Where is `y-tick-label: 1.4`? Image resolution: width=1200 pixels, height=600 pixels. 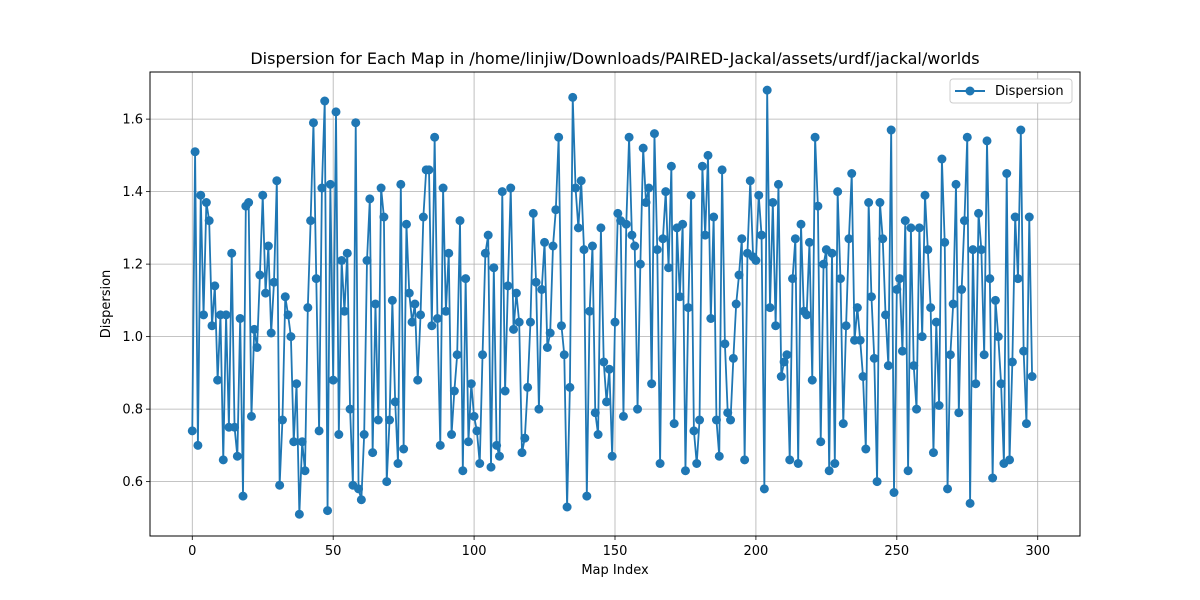
y-tick-label: 1.4 is located at coordinates (132, 192).